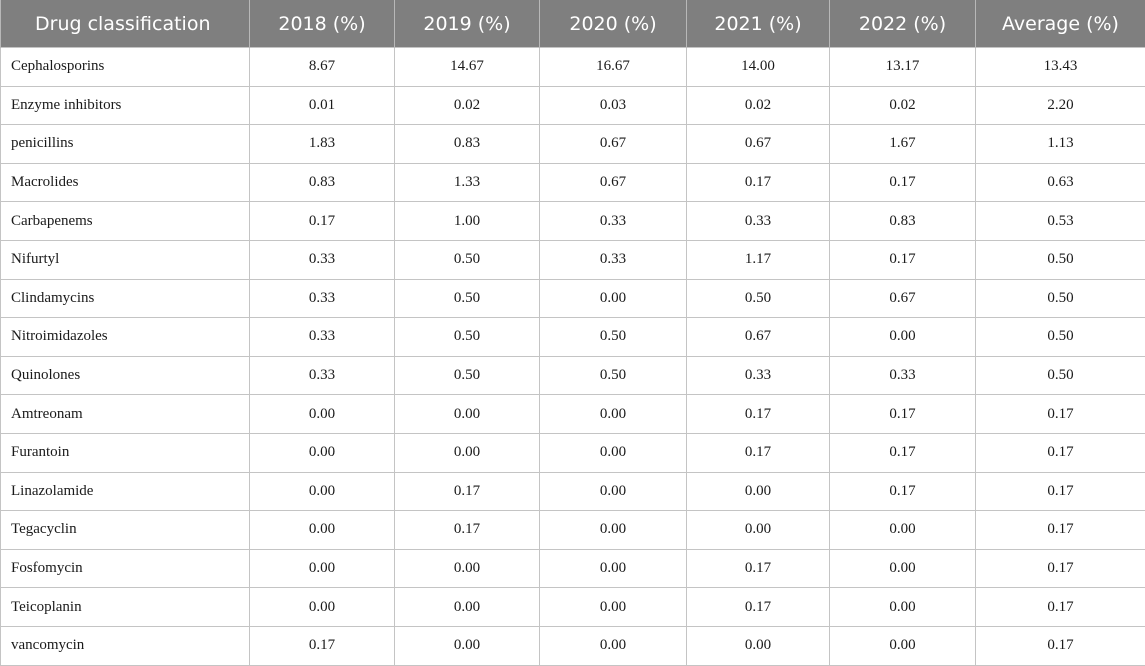 The image size is (1145, 666). Describe the element at coordinates (125, 24) in the screenshot. I see `header-drug-classification: Drug classification` at that location.